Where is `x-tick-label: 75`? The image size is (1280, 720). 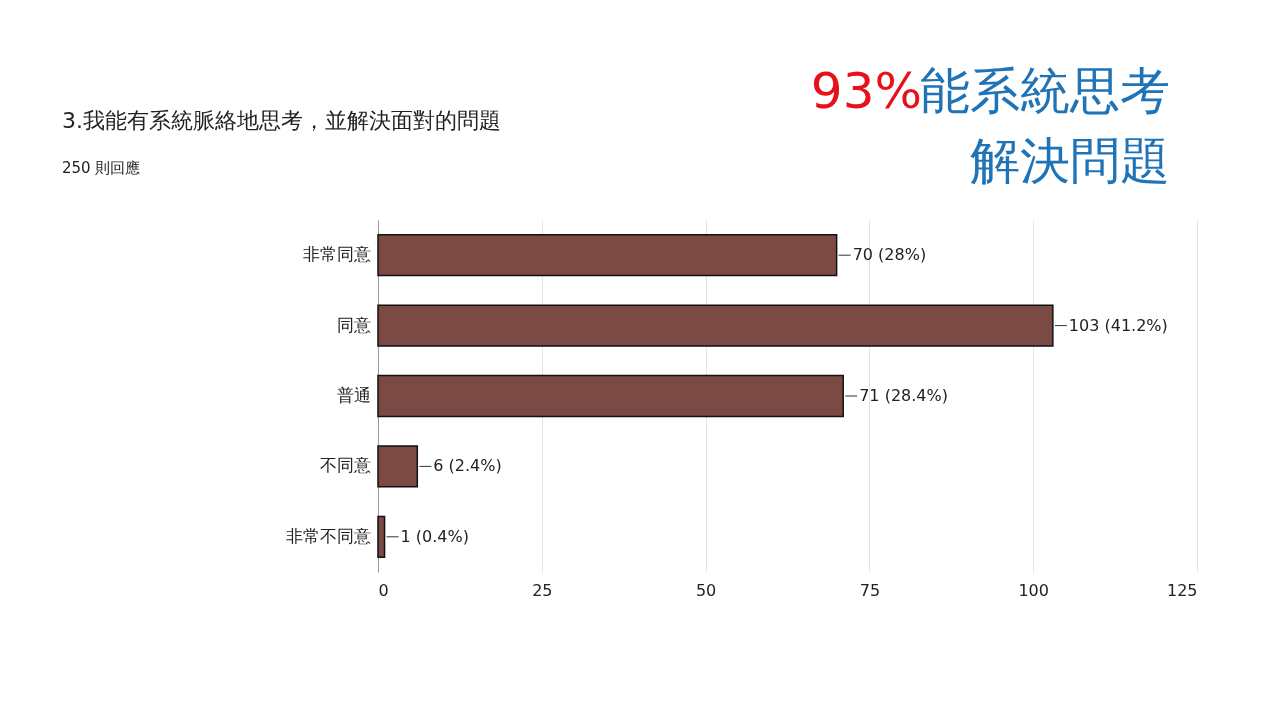 x-tick-label: 75 is located at coordinates (870, 590).